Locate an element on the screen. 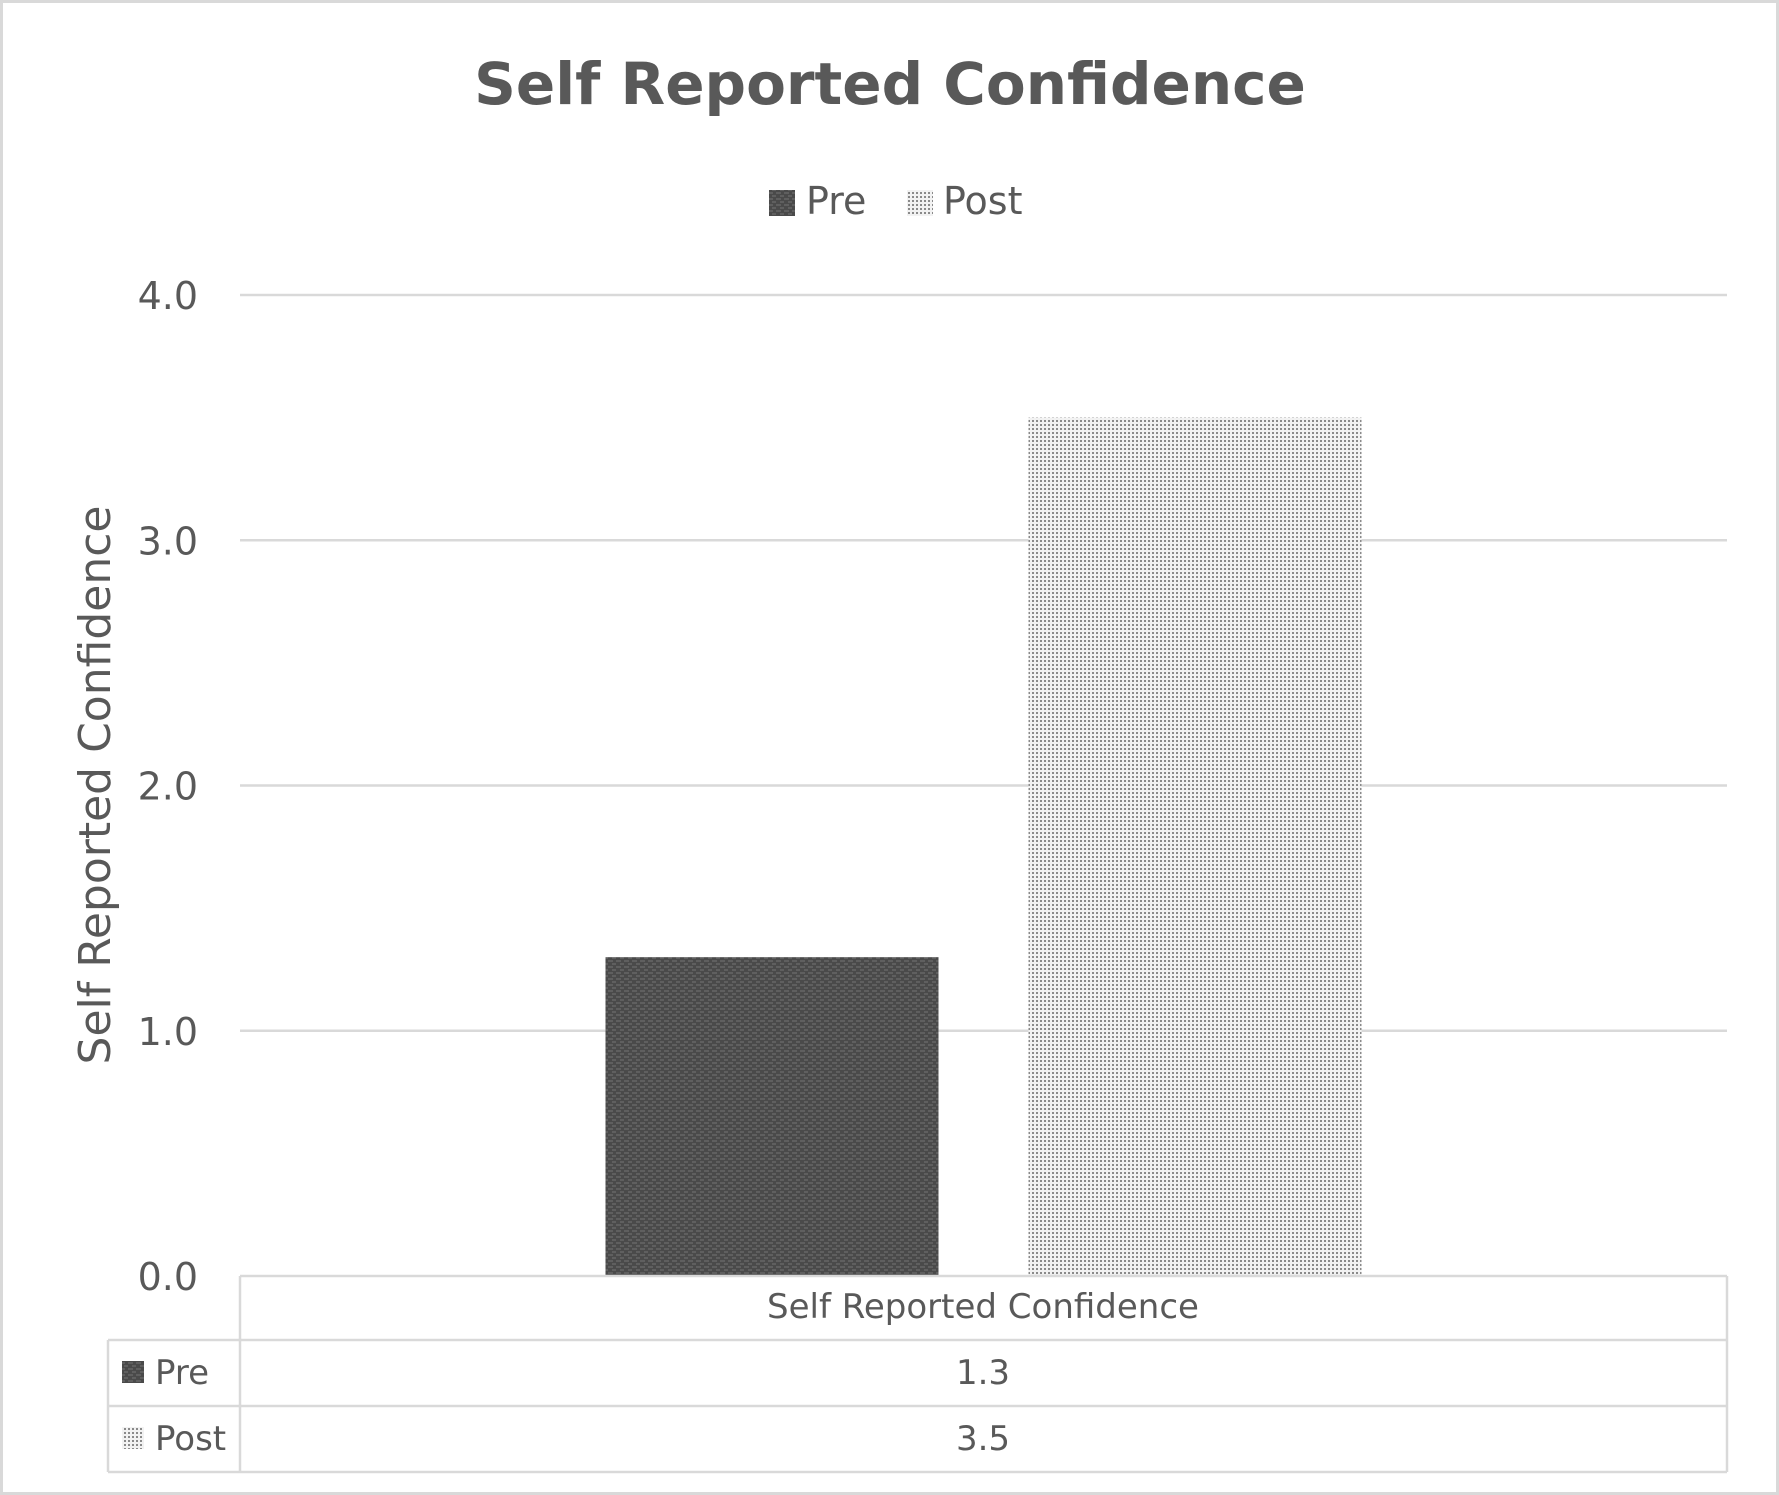 The image size is (1779, 1495). bar-post is located at coordinates (1195, 846).